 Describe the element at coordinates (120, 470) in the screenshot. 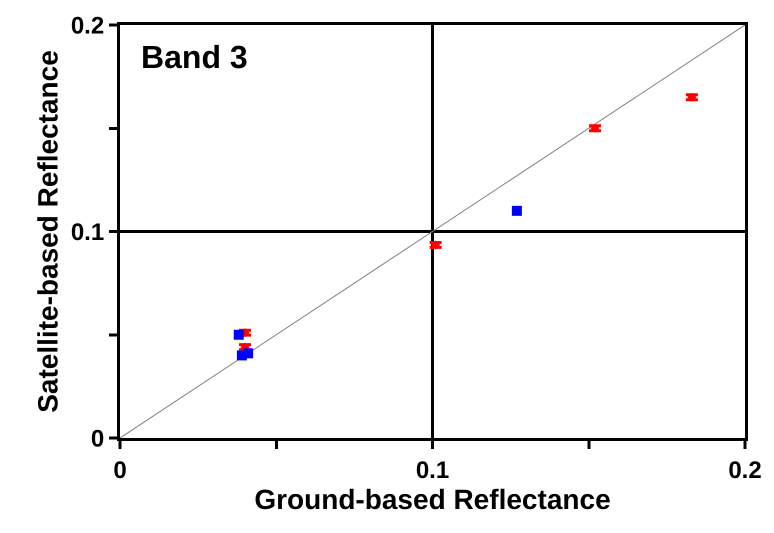

I see `x-tick-label: 0` at that location.